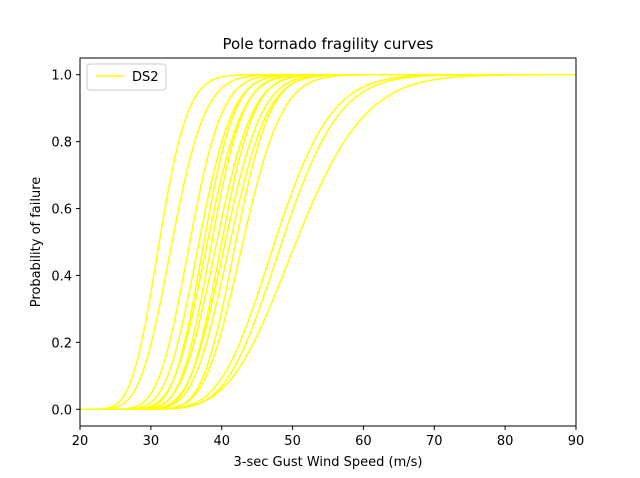  Describe the element at coordinates (80, 441) in the screenshot. I see `x-tick-label: 20` at that location.